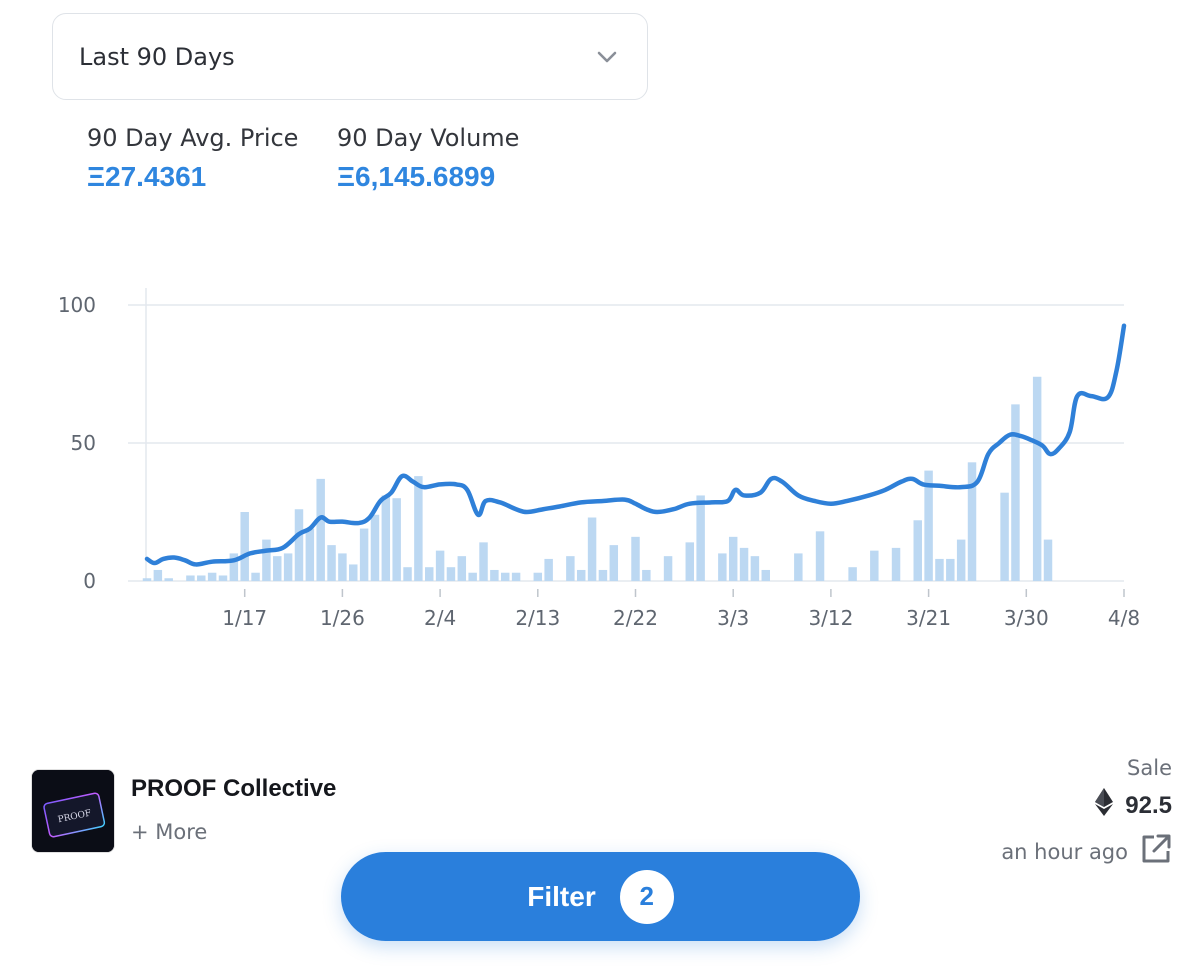  I want to click on collection-name: PROOF Collective, so click(234, 788).